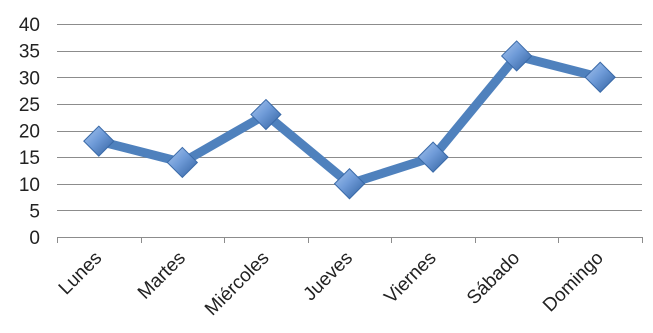  I want to click on y-axis-tick-labels: 0 5 10 15 20 25 30 35 40, so click(29, 132).